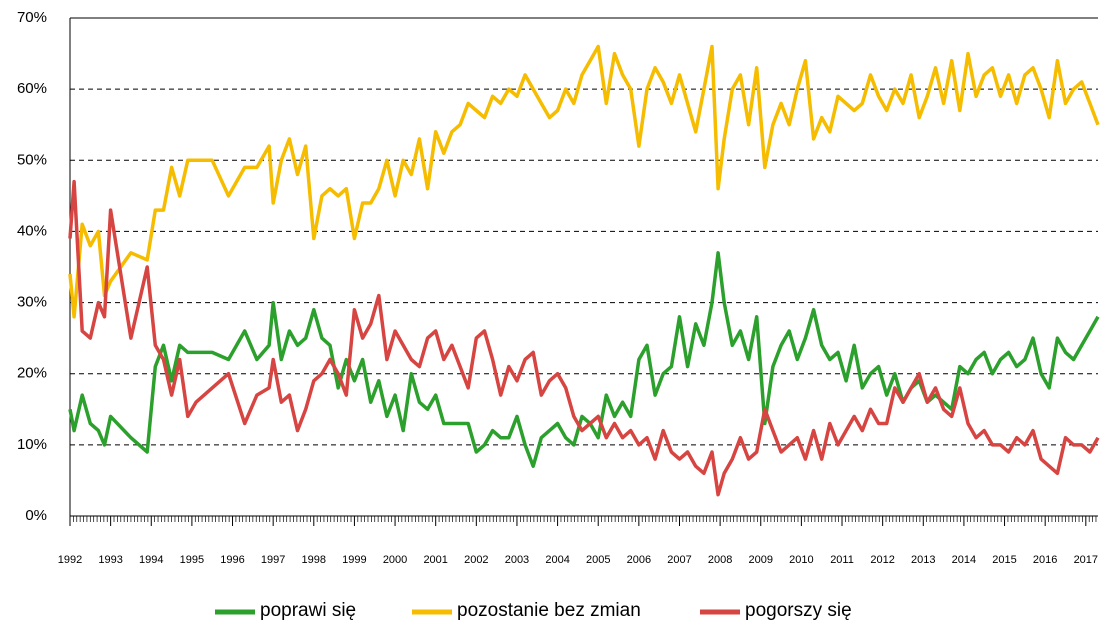  Describe the element at coordinates (273, 560) in the screenshot. I see `x-tick-label: 1997` at that location.